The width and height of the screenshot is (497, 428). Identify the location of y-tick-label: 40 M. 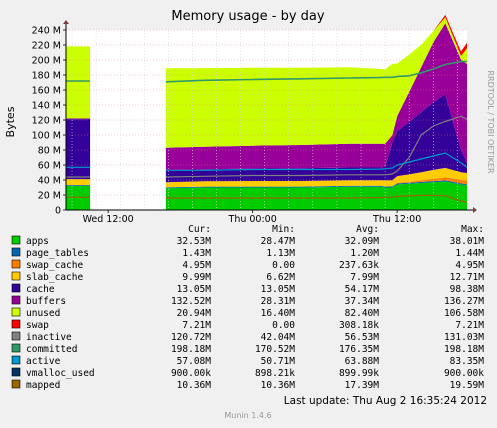
(49, 181).